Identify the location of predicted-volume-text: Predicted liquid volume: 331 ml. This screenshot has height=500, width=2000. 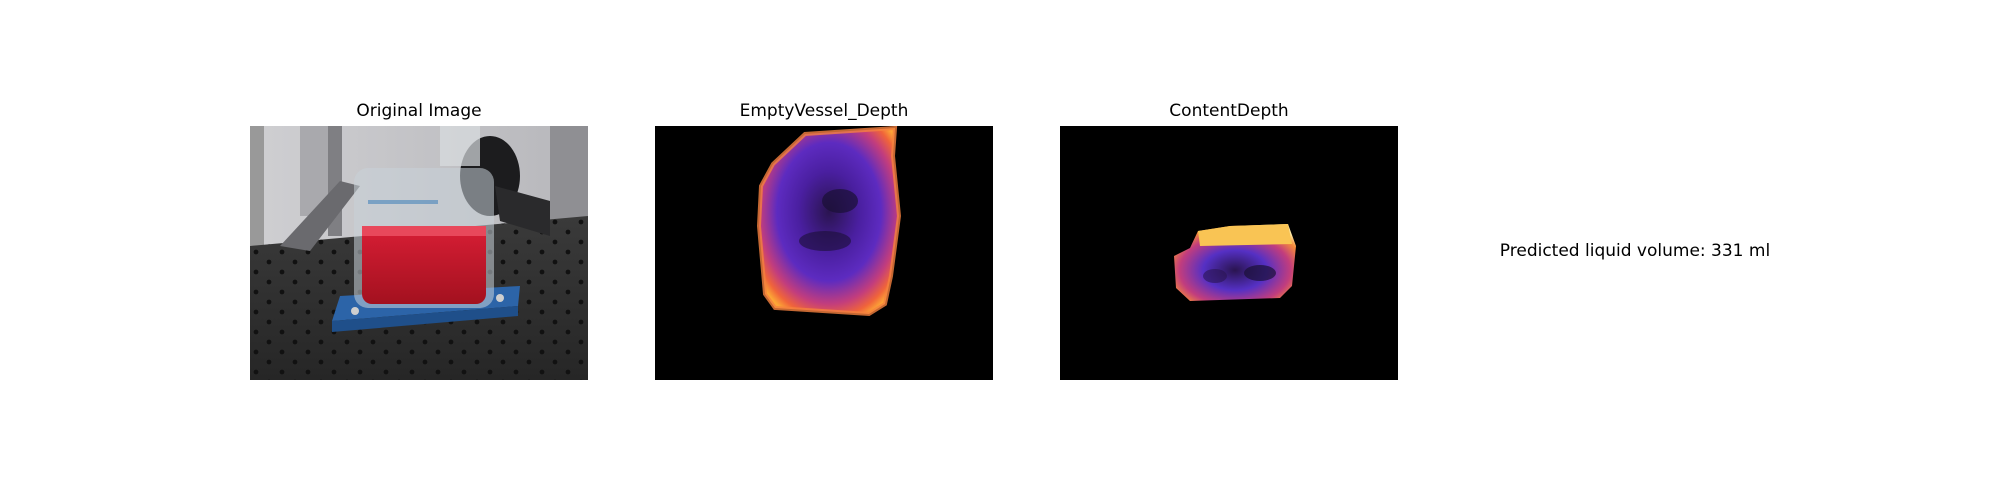
(1635, 251).